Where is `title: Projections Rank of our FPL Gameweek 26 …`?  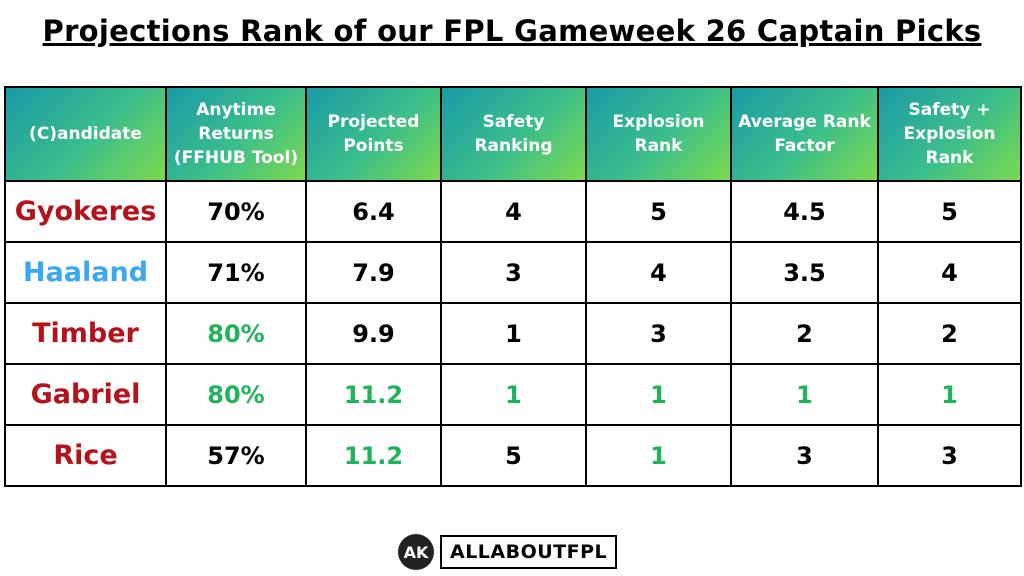 title: Projections Rank of our FPL Gameweek 26 … is located at coordinates (512, 31).